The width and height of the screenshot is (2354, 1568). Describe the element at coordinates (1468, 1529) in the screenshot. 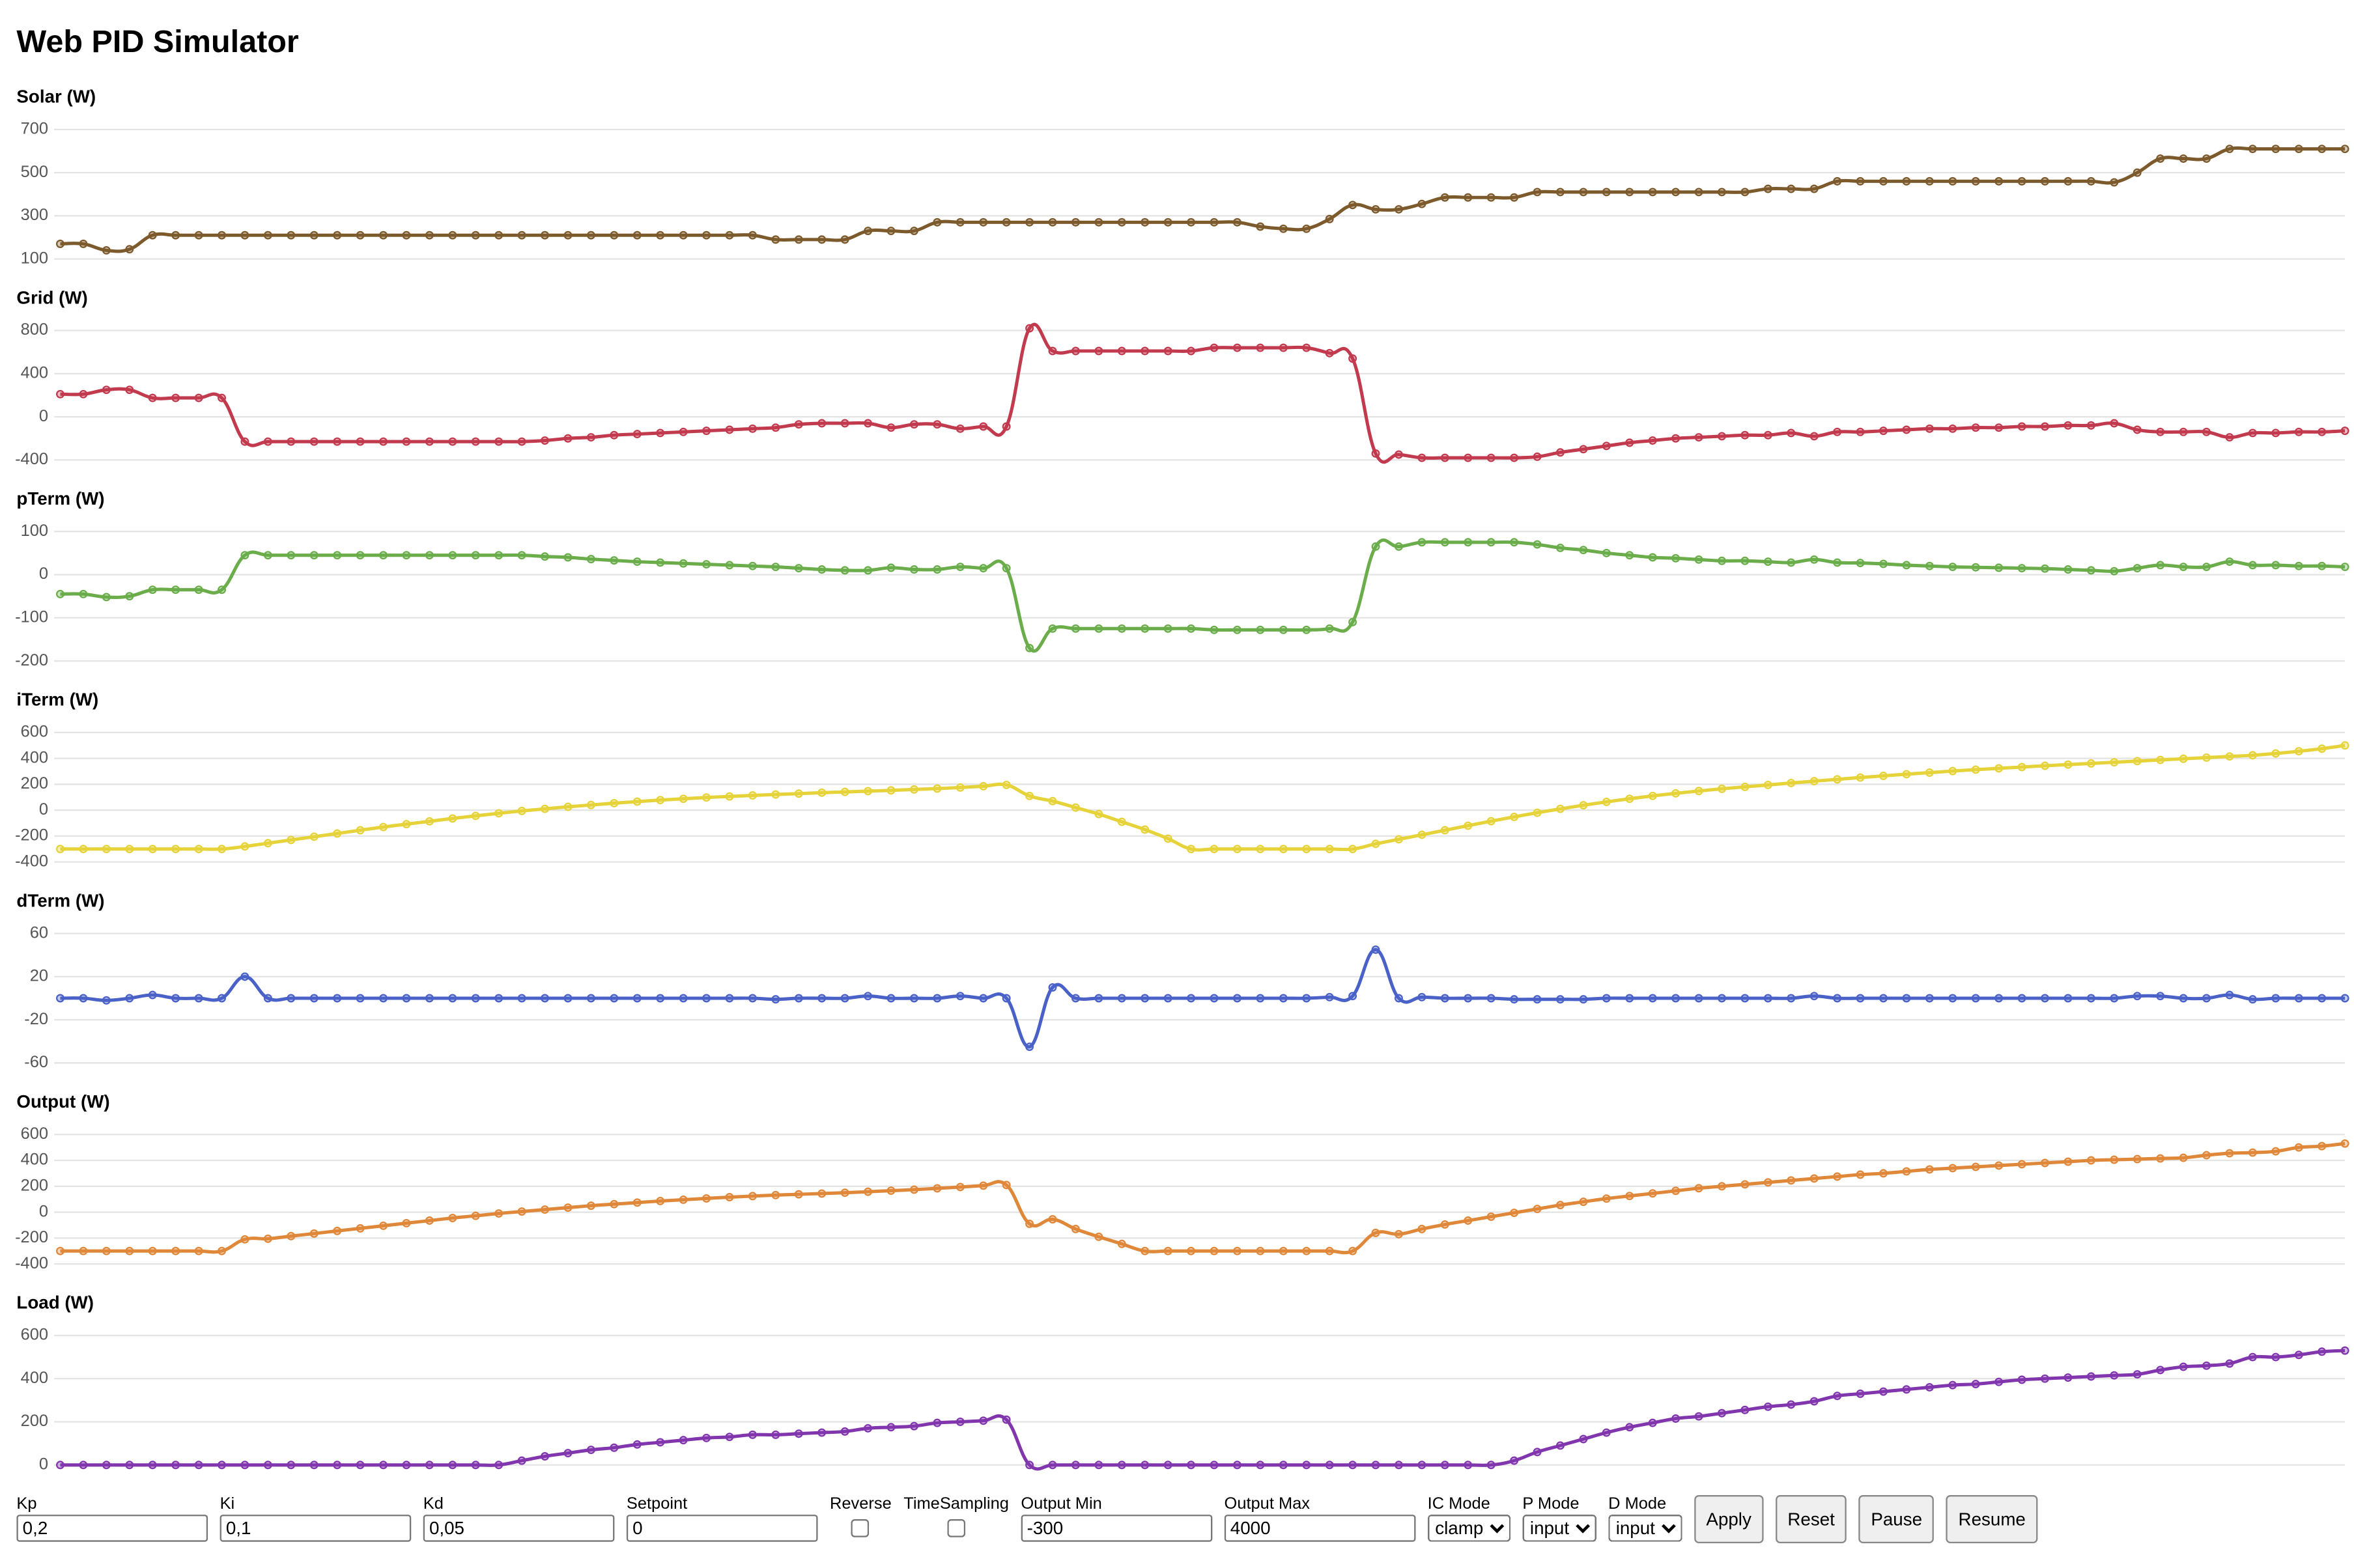

I see `select: clamp` at that location.